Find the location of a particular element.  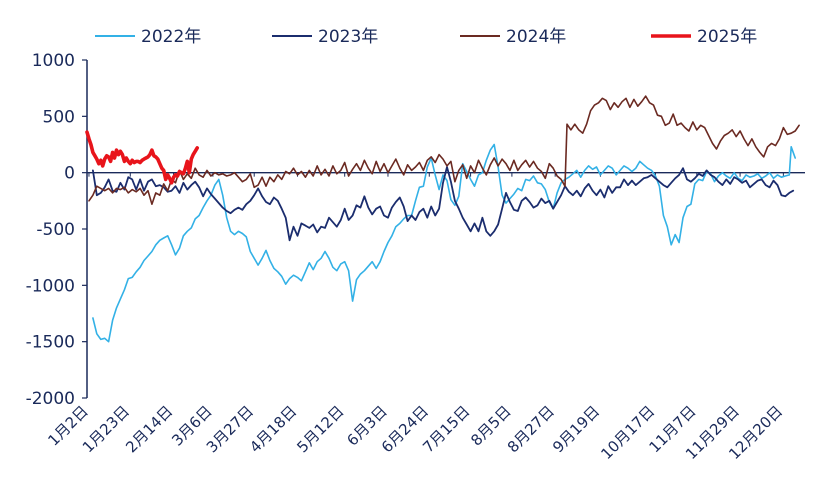

x-tick-label: 4月18日 is located at coordinates (273, 429).